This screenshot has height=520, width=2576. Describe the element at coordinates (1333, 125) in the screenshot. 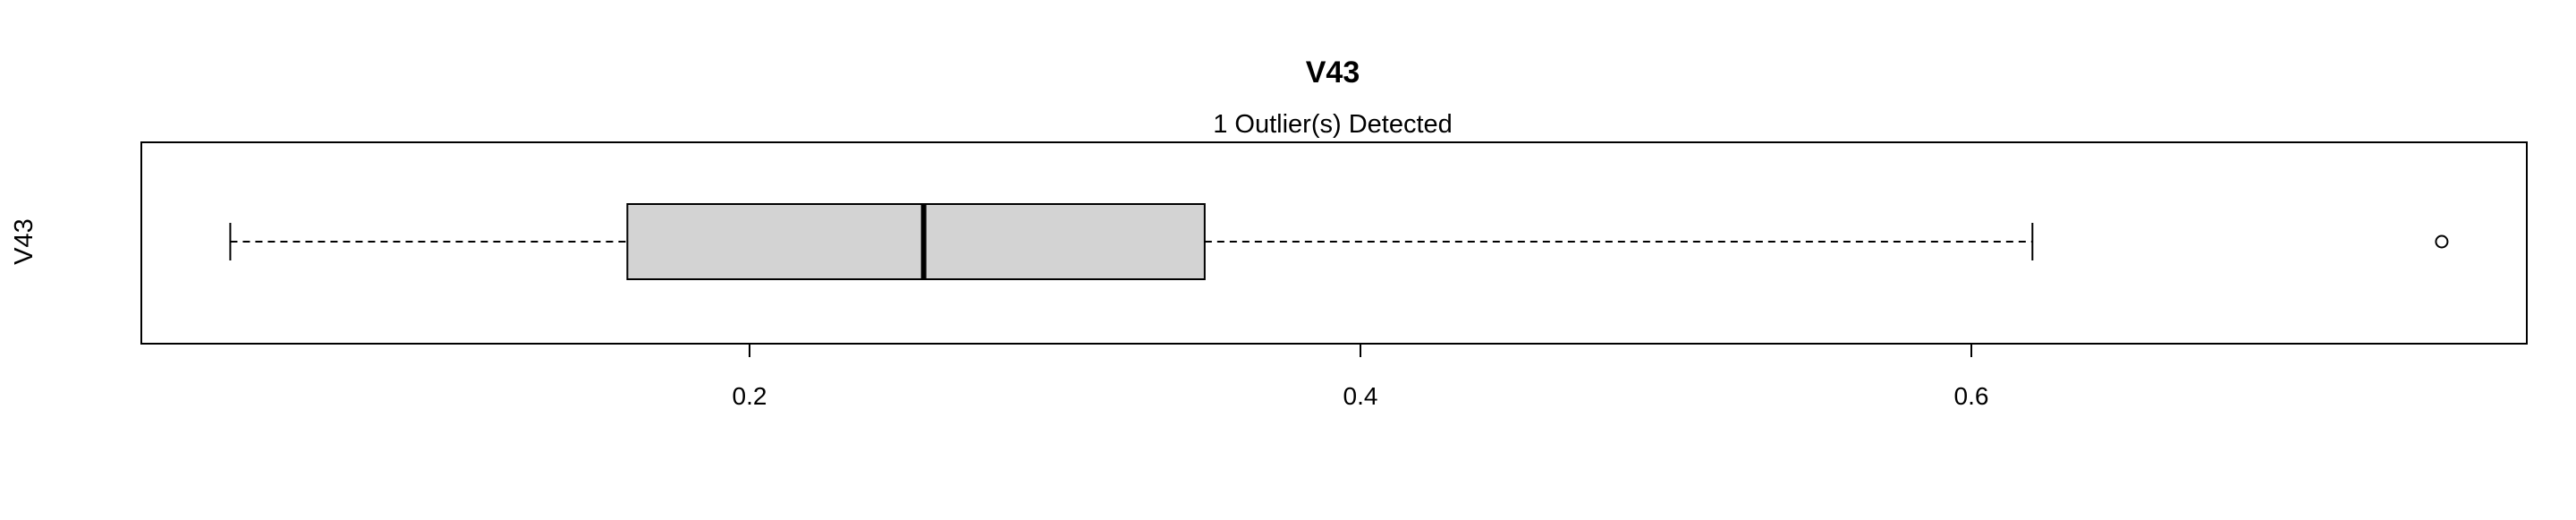

I see `chart-subtitle: 1 Outlier(s) Detected` at that location.